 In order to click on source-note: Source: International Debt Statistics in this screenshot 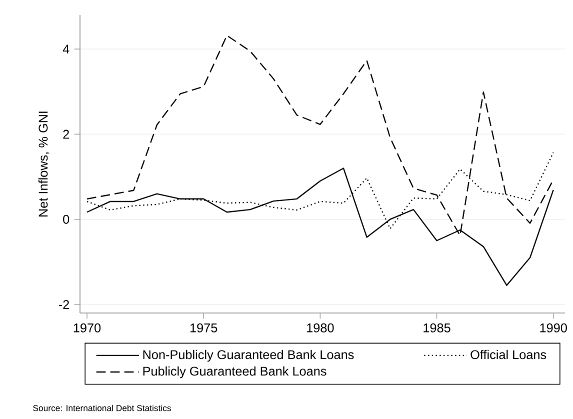, I will do `click(102, 408)`.